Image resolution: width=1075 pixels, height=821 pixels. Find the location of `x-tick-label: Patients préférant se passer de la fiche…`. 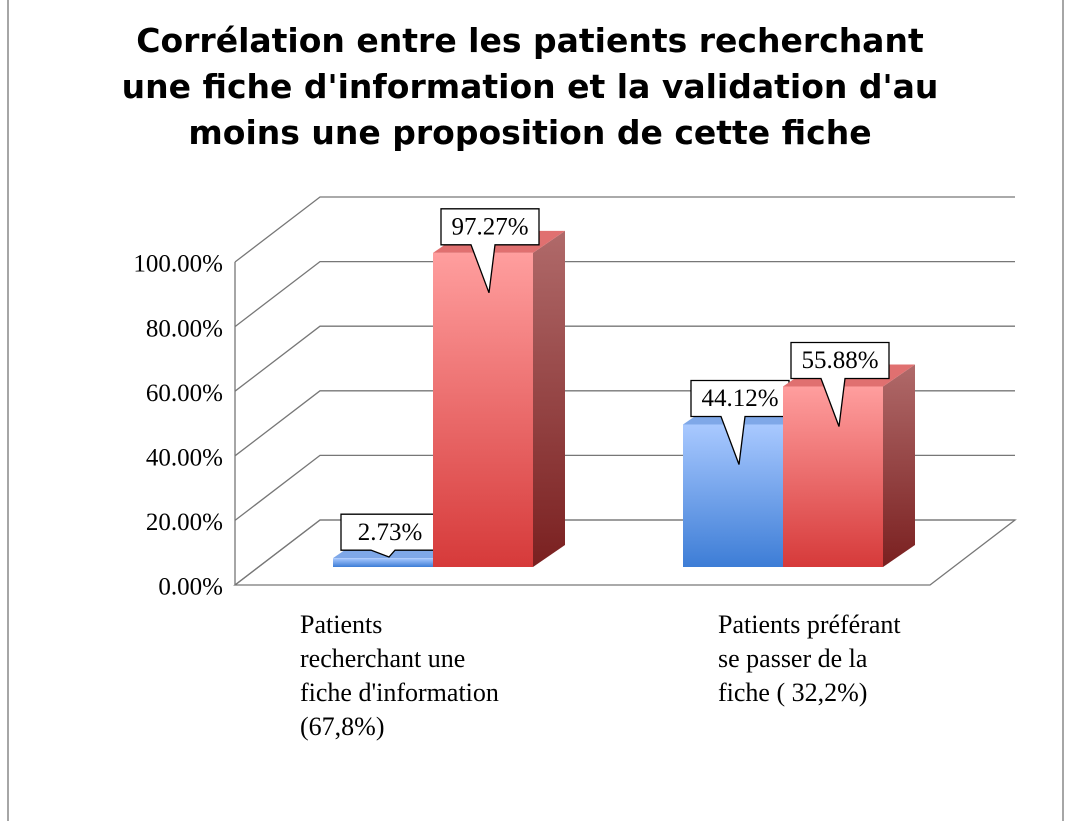

x-tick-label: Patients préférant se passer de la fiche… is located at coordinates (809, 658).